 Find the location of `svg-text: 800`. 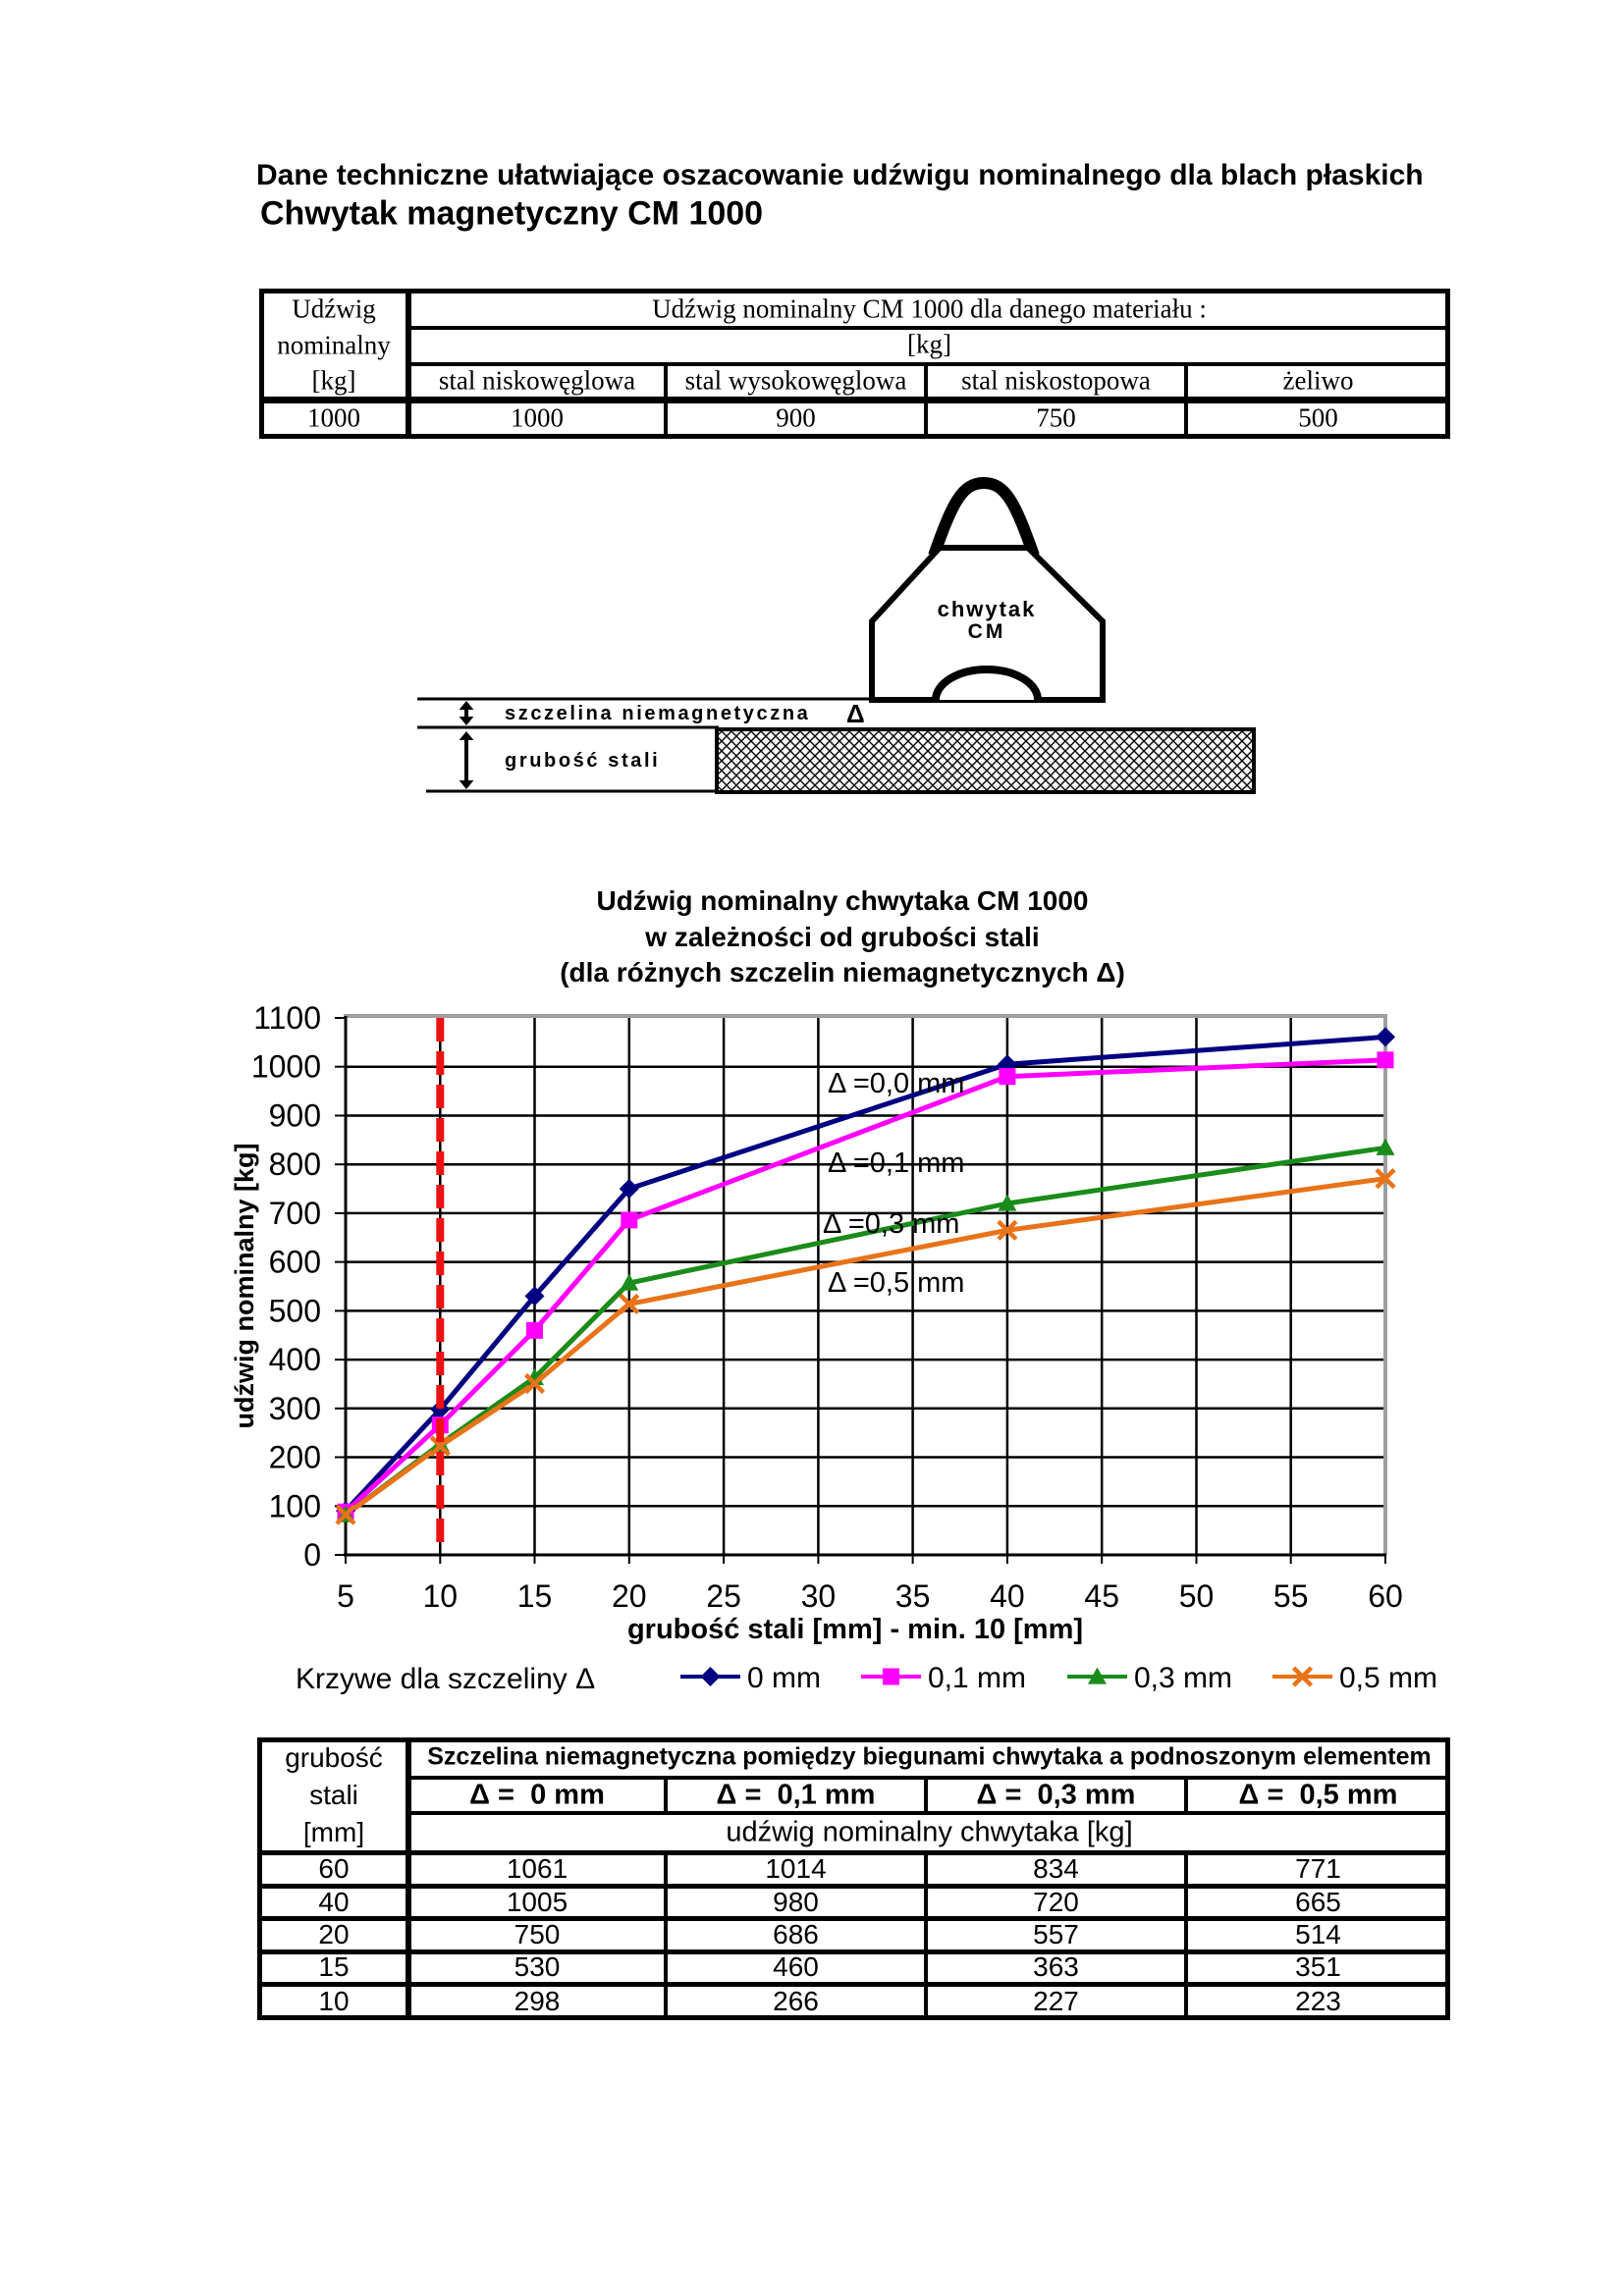

svg-text: 800 is located at coordinates (295, 1164).